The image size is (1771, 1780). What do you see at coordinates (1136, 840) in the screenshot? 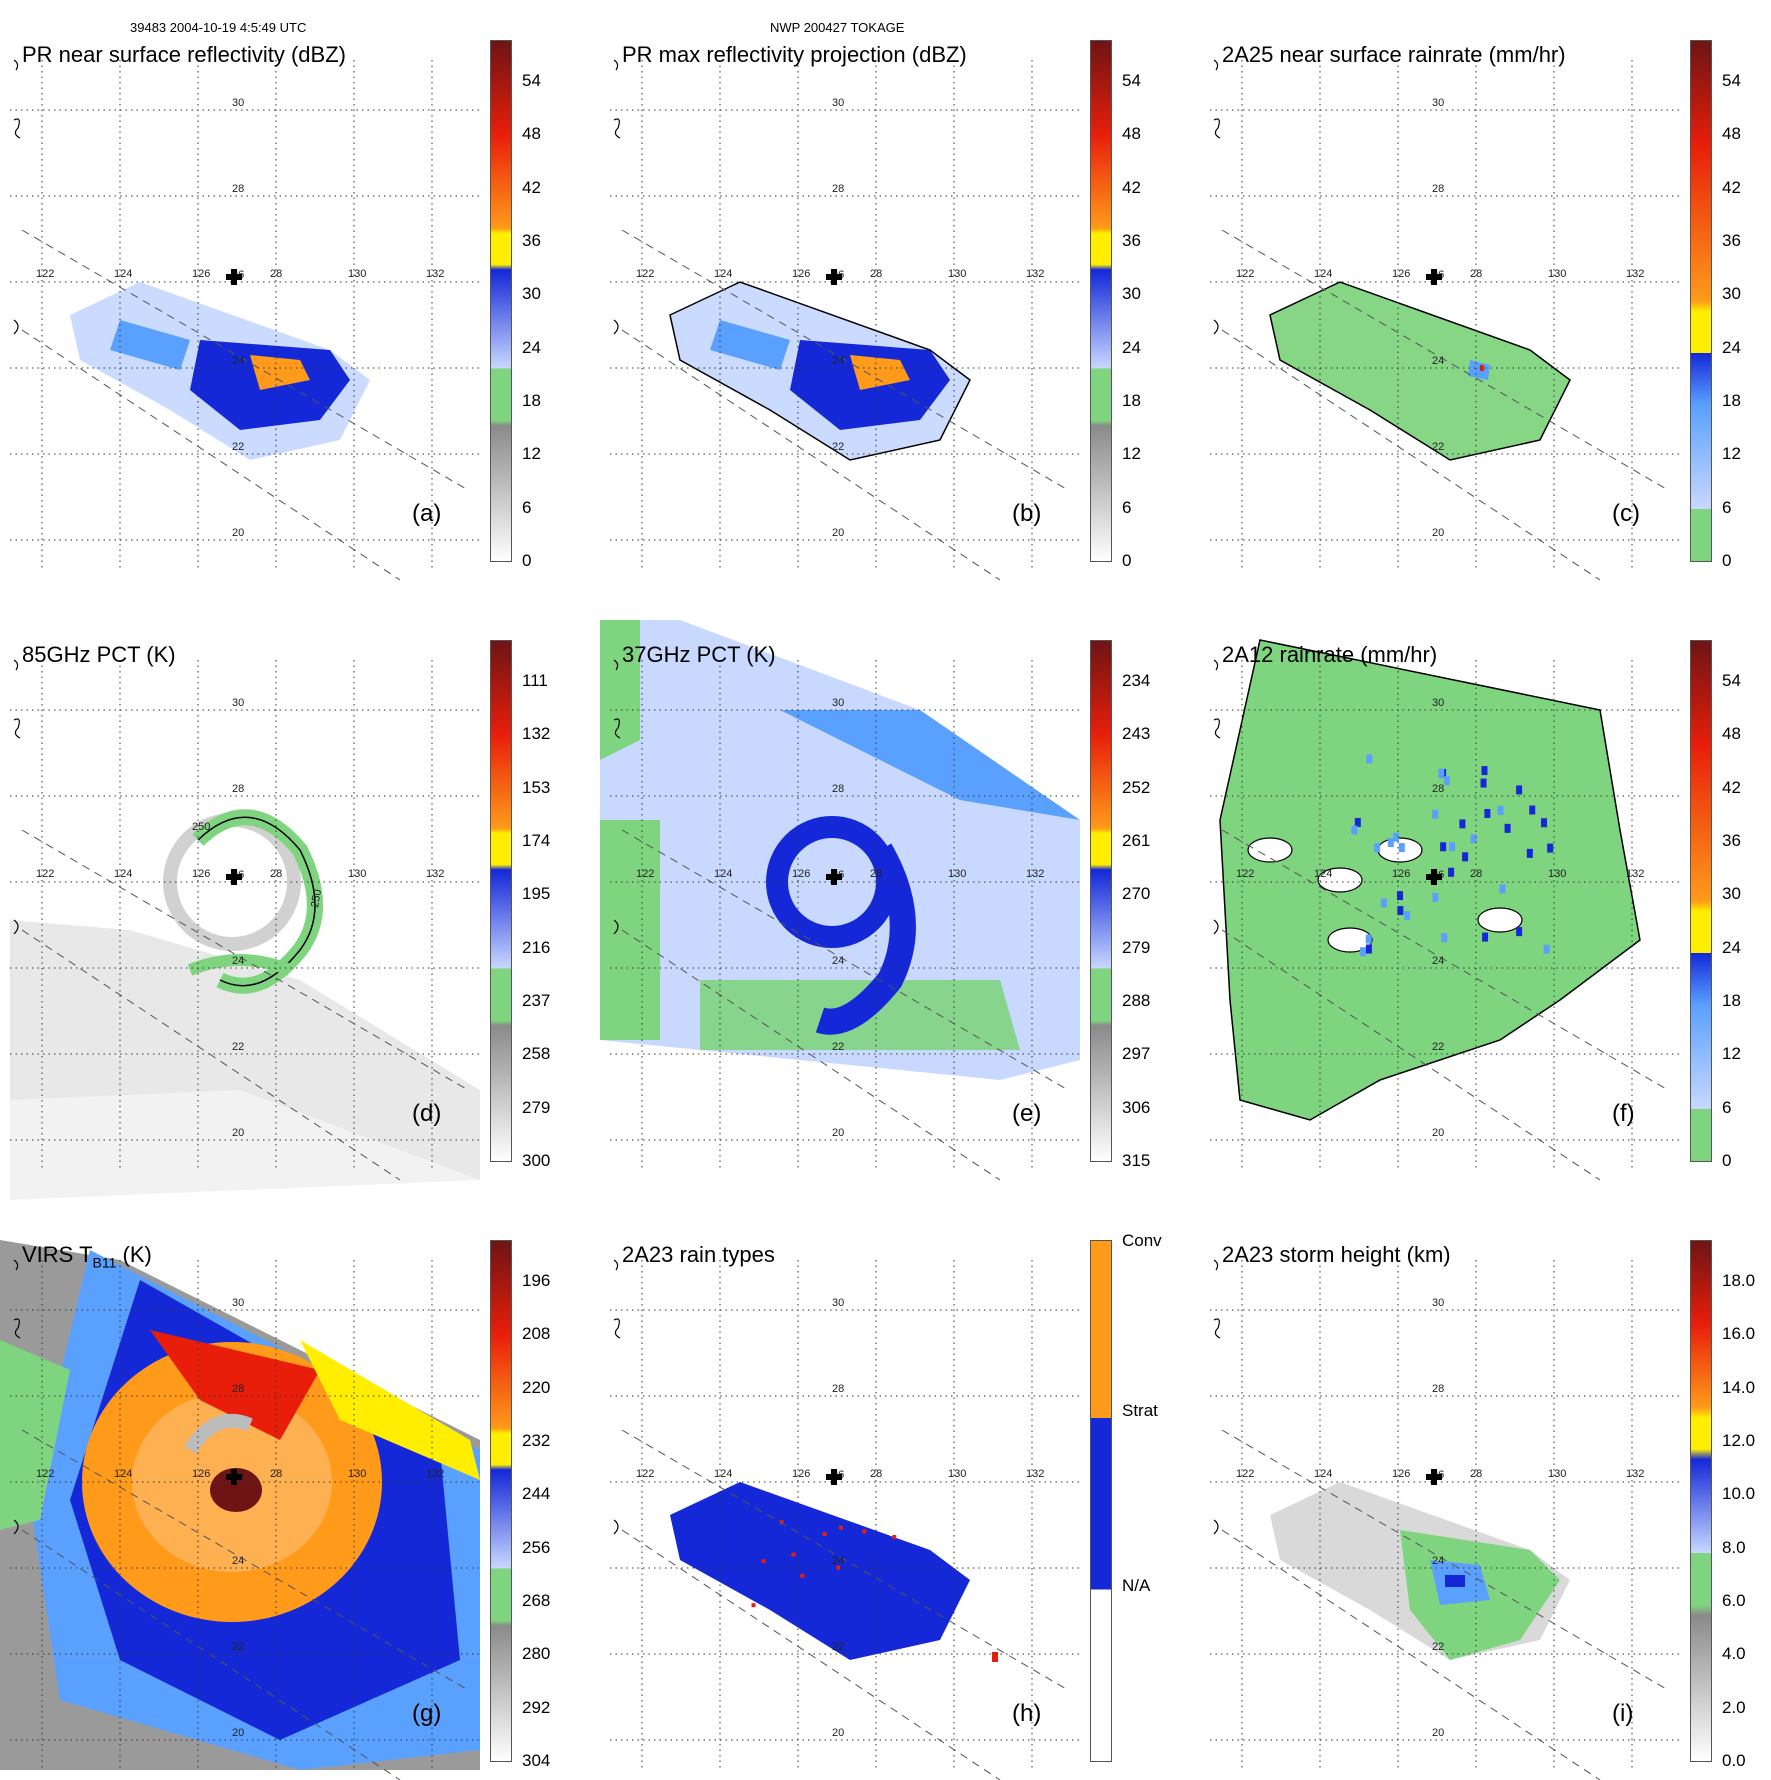
I see `colorbar-value: 261` at bounding box center [1136, 840].